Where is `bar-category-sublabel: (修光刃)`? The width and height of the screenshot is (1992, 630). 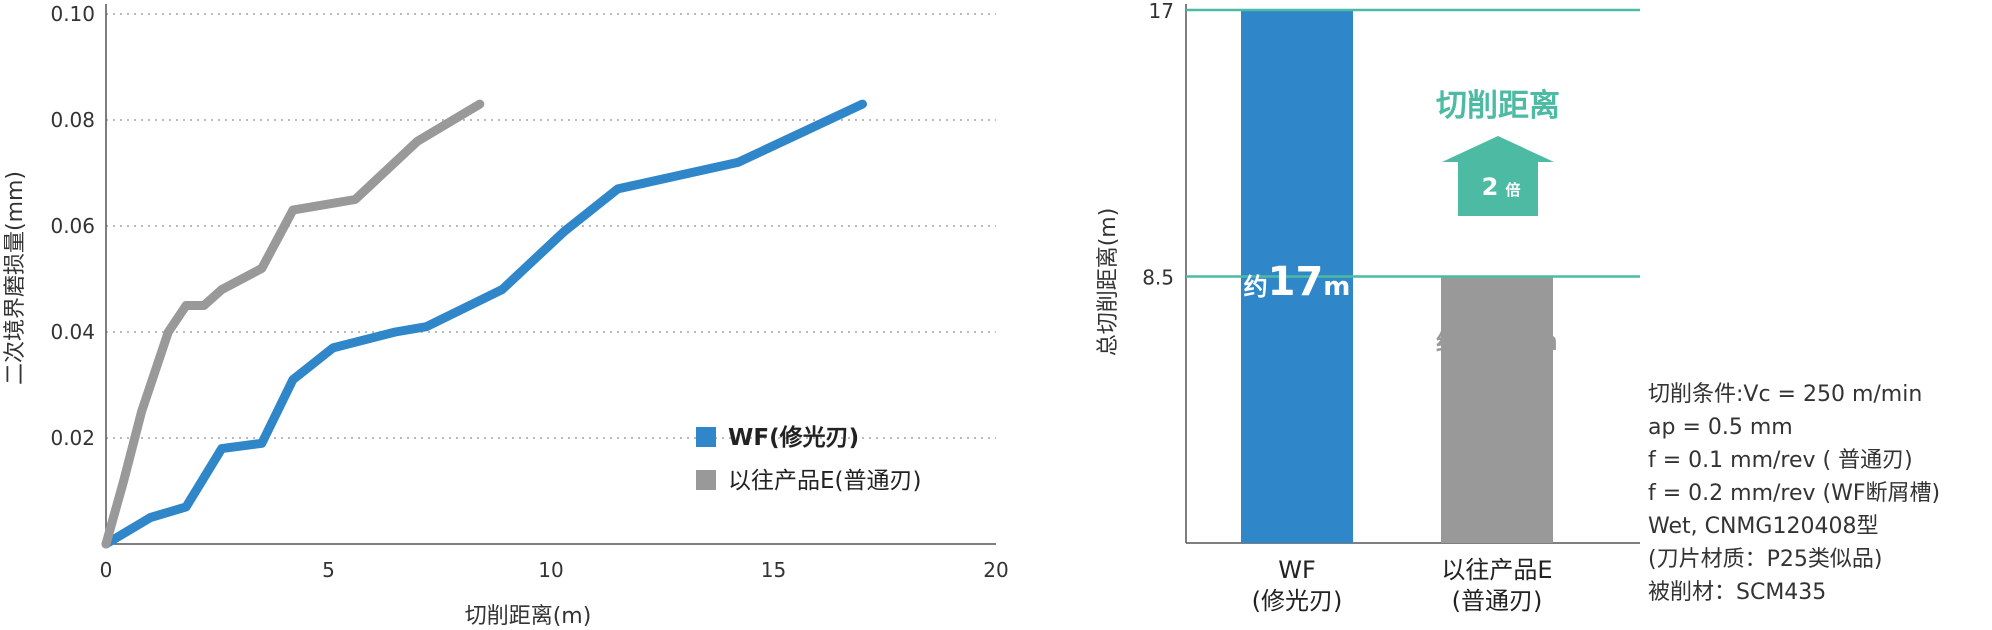 bar-category-sublabel: (修光刃) is located at coordinates (1297, 601).